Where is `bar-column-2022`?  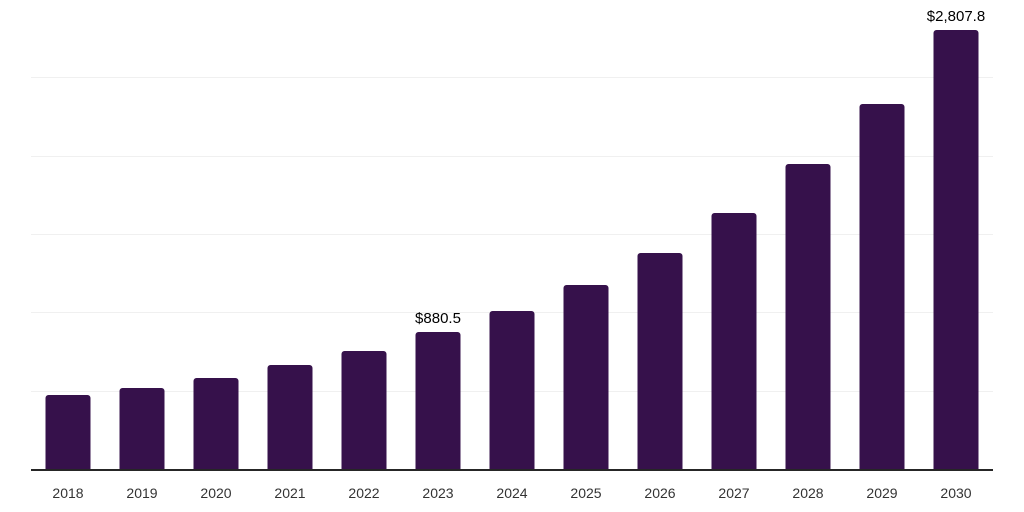 bar-column-2022 is located at coordinates (364, 235).